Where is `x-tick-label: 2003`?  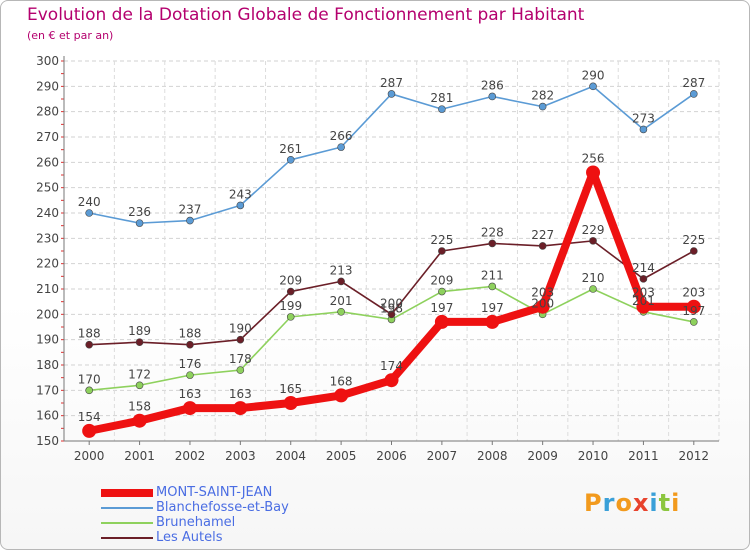 x-tick-label: 2003 is located at coordinates (240, 456).